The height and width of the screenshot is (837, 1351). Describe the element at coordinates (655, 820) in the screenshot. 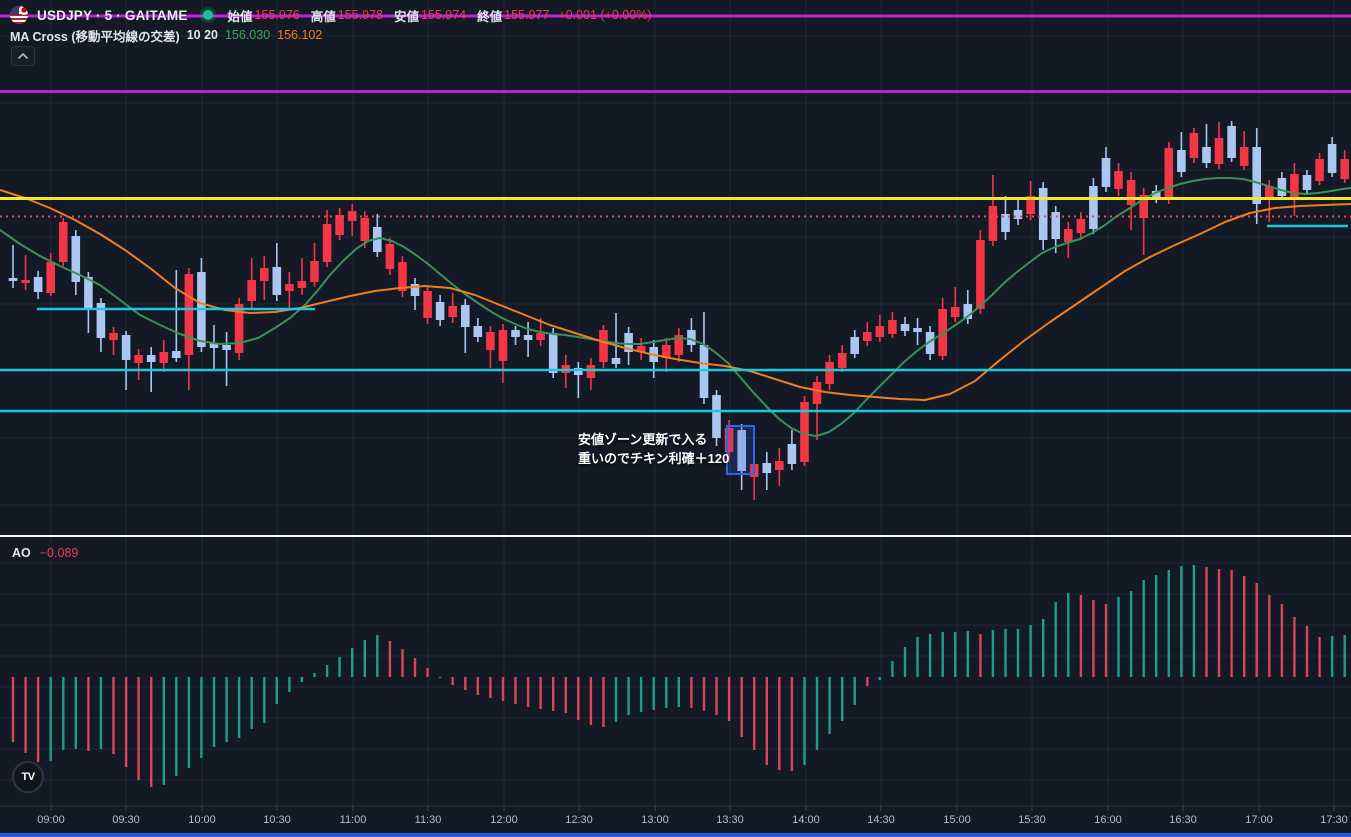

I see `time-label: 13:00` at that location.